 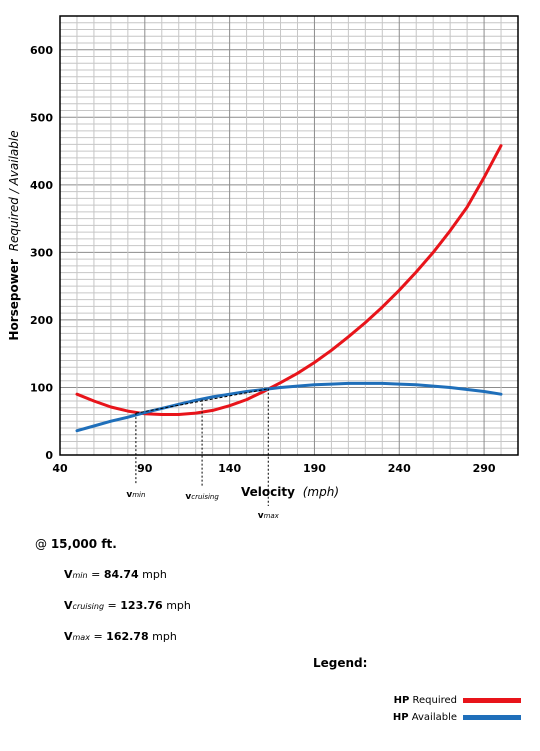 I want to click on legend-swatch-hp-required, so click(x=492, y=700).